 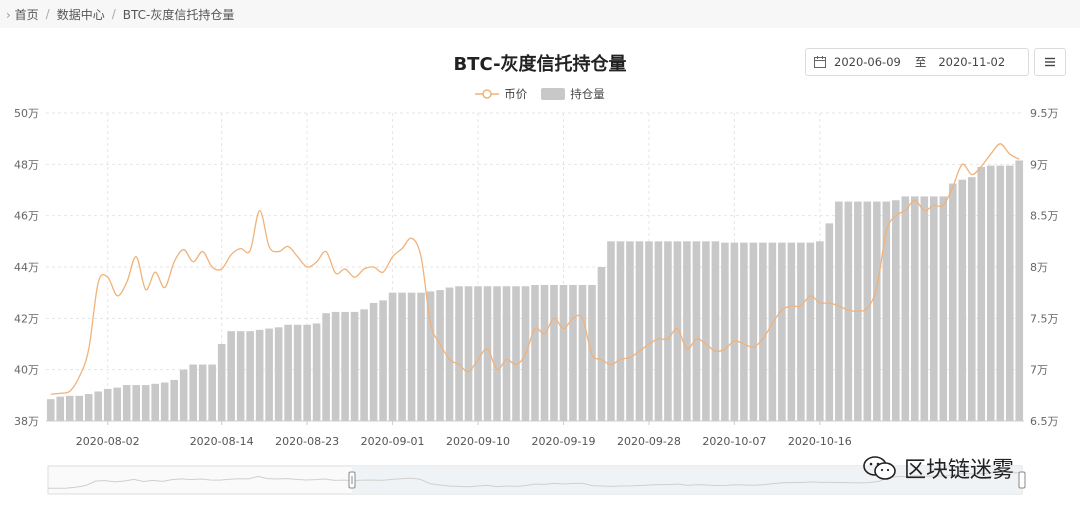 I want to click on menu-button, so click(x=1050, y=62).